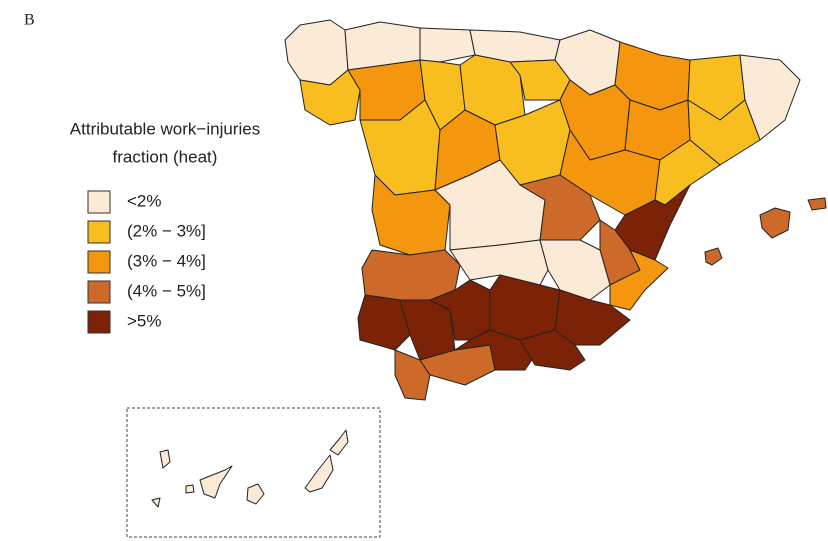  Describe the element at coordinates (250, 468) in the screenshot. I see `canary-inset` at that location.